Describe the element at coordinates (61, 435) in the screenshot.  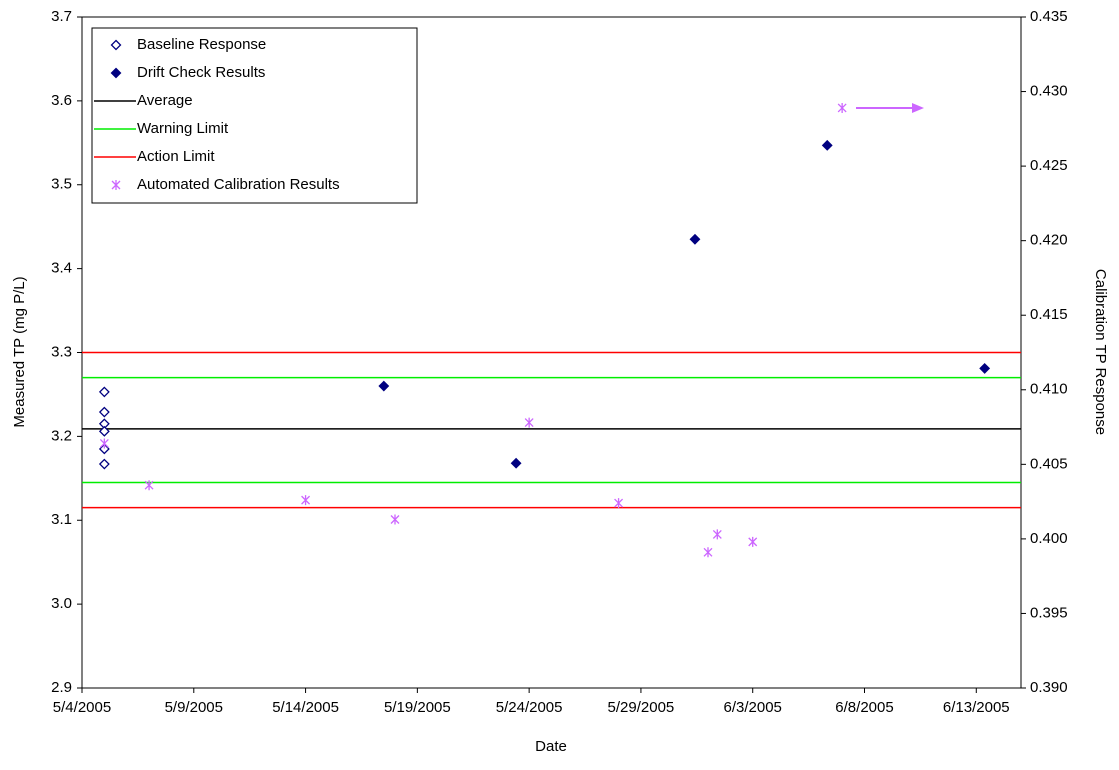
I see `y-tick-label: 3.2` at that location.